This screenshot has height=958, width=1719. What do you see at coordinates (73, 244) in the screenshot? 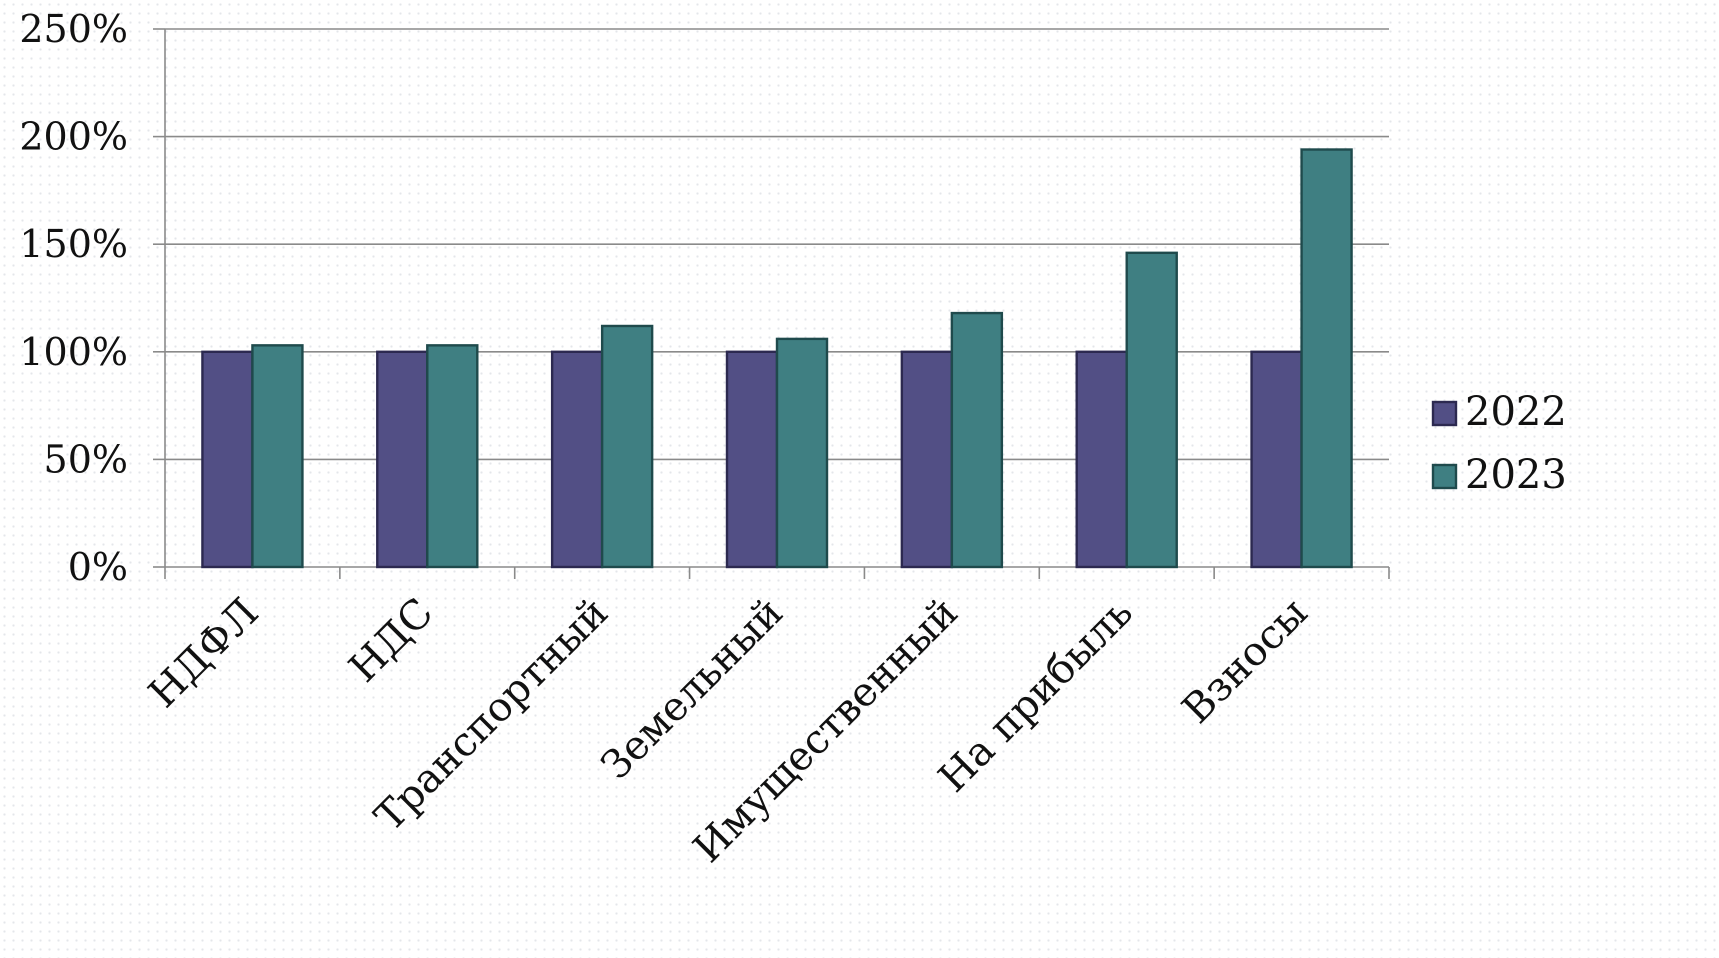
I see `y-tick-label: 150%` at bounding box center [73, 244].